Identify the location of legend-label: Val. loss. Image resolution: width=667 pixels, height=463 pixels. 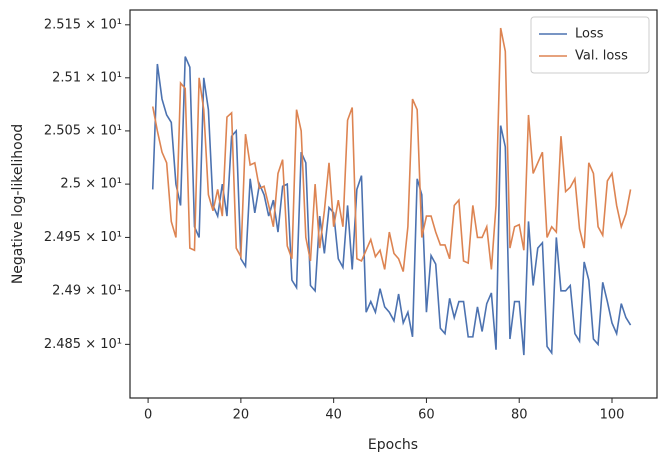
(601, 56).